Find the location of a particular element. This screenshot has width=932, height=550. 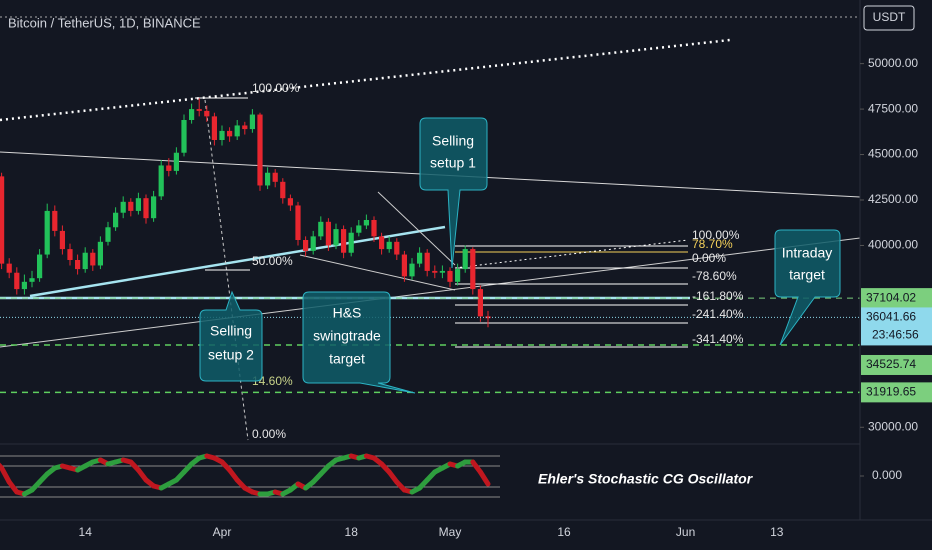

x-tick-label: 16 is located at coordinates (564, 532).